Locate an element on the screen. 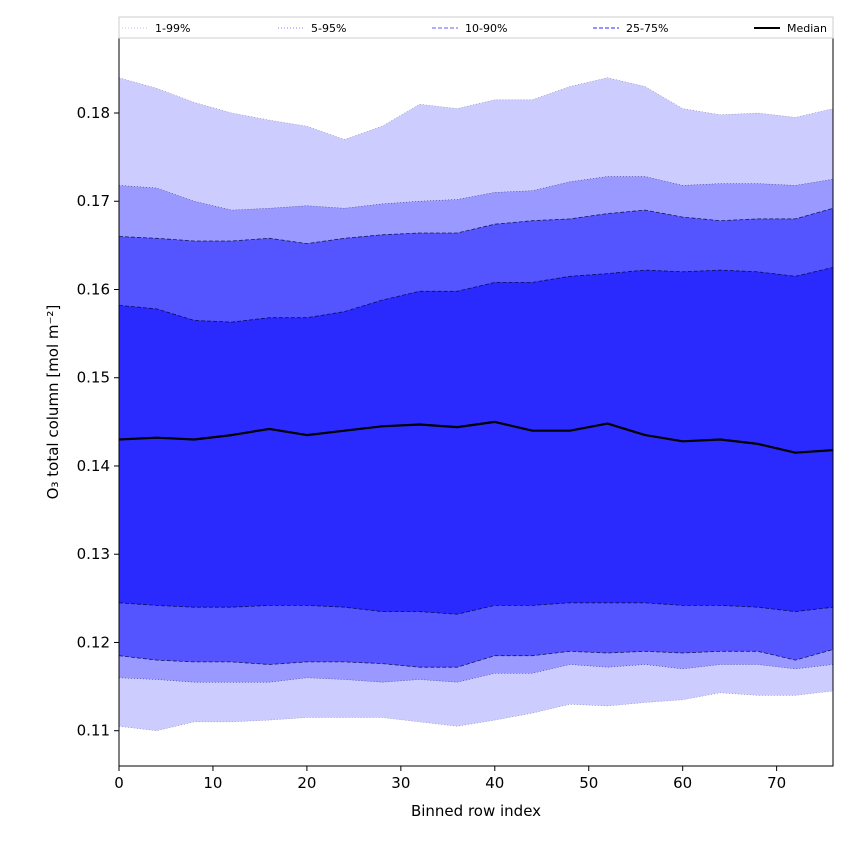 Image resolution: width=850 pixels, height=850 pixels. y-axis-label: O₃ total column [mol m⁻²] is located at coordinates (53, 402).